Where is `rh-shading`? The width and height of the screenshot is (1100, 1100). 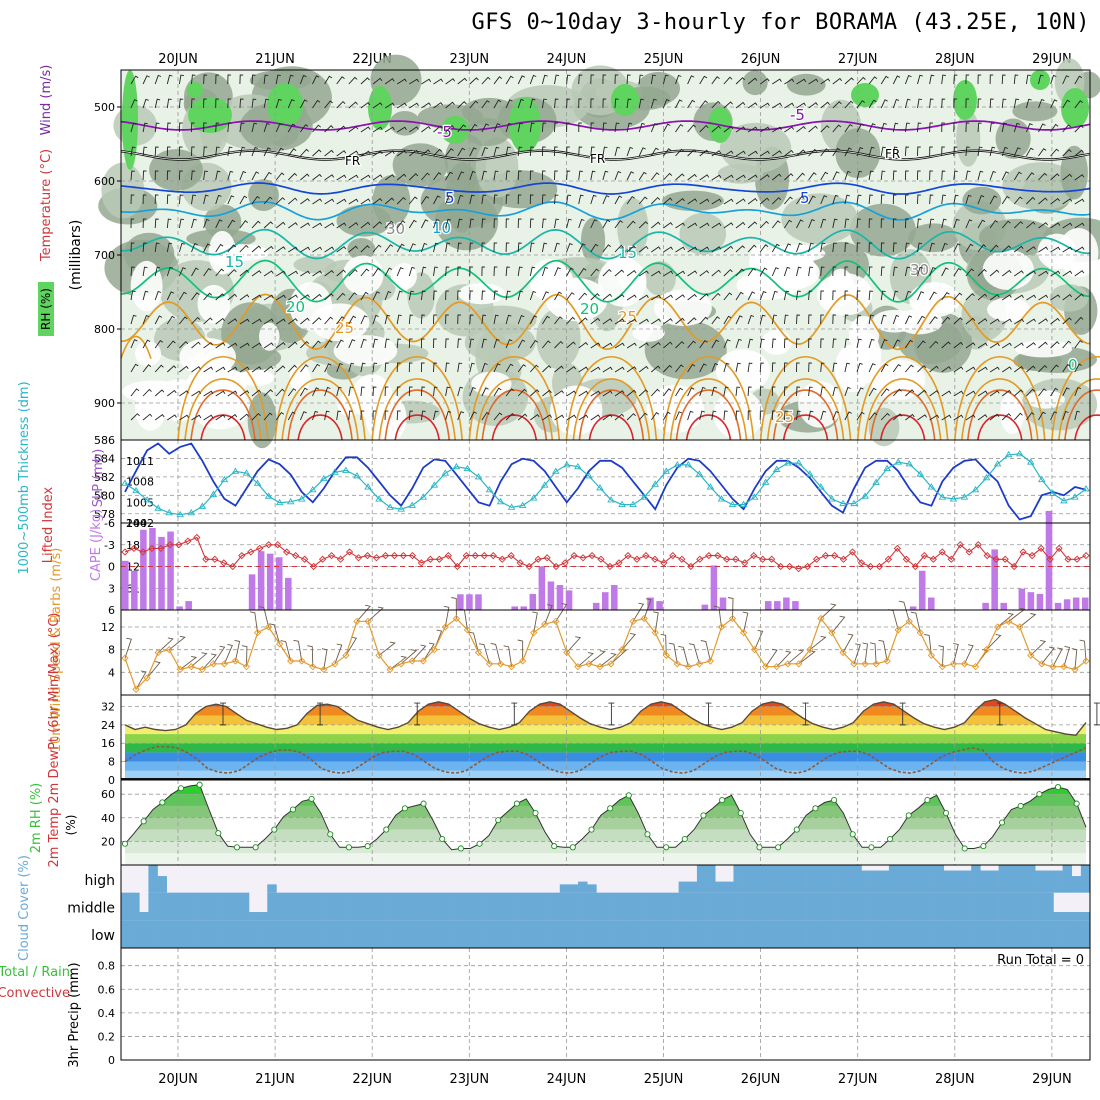 rh-shading is located at coordinates (660, 278).